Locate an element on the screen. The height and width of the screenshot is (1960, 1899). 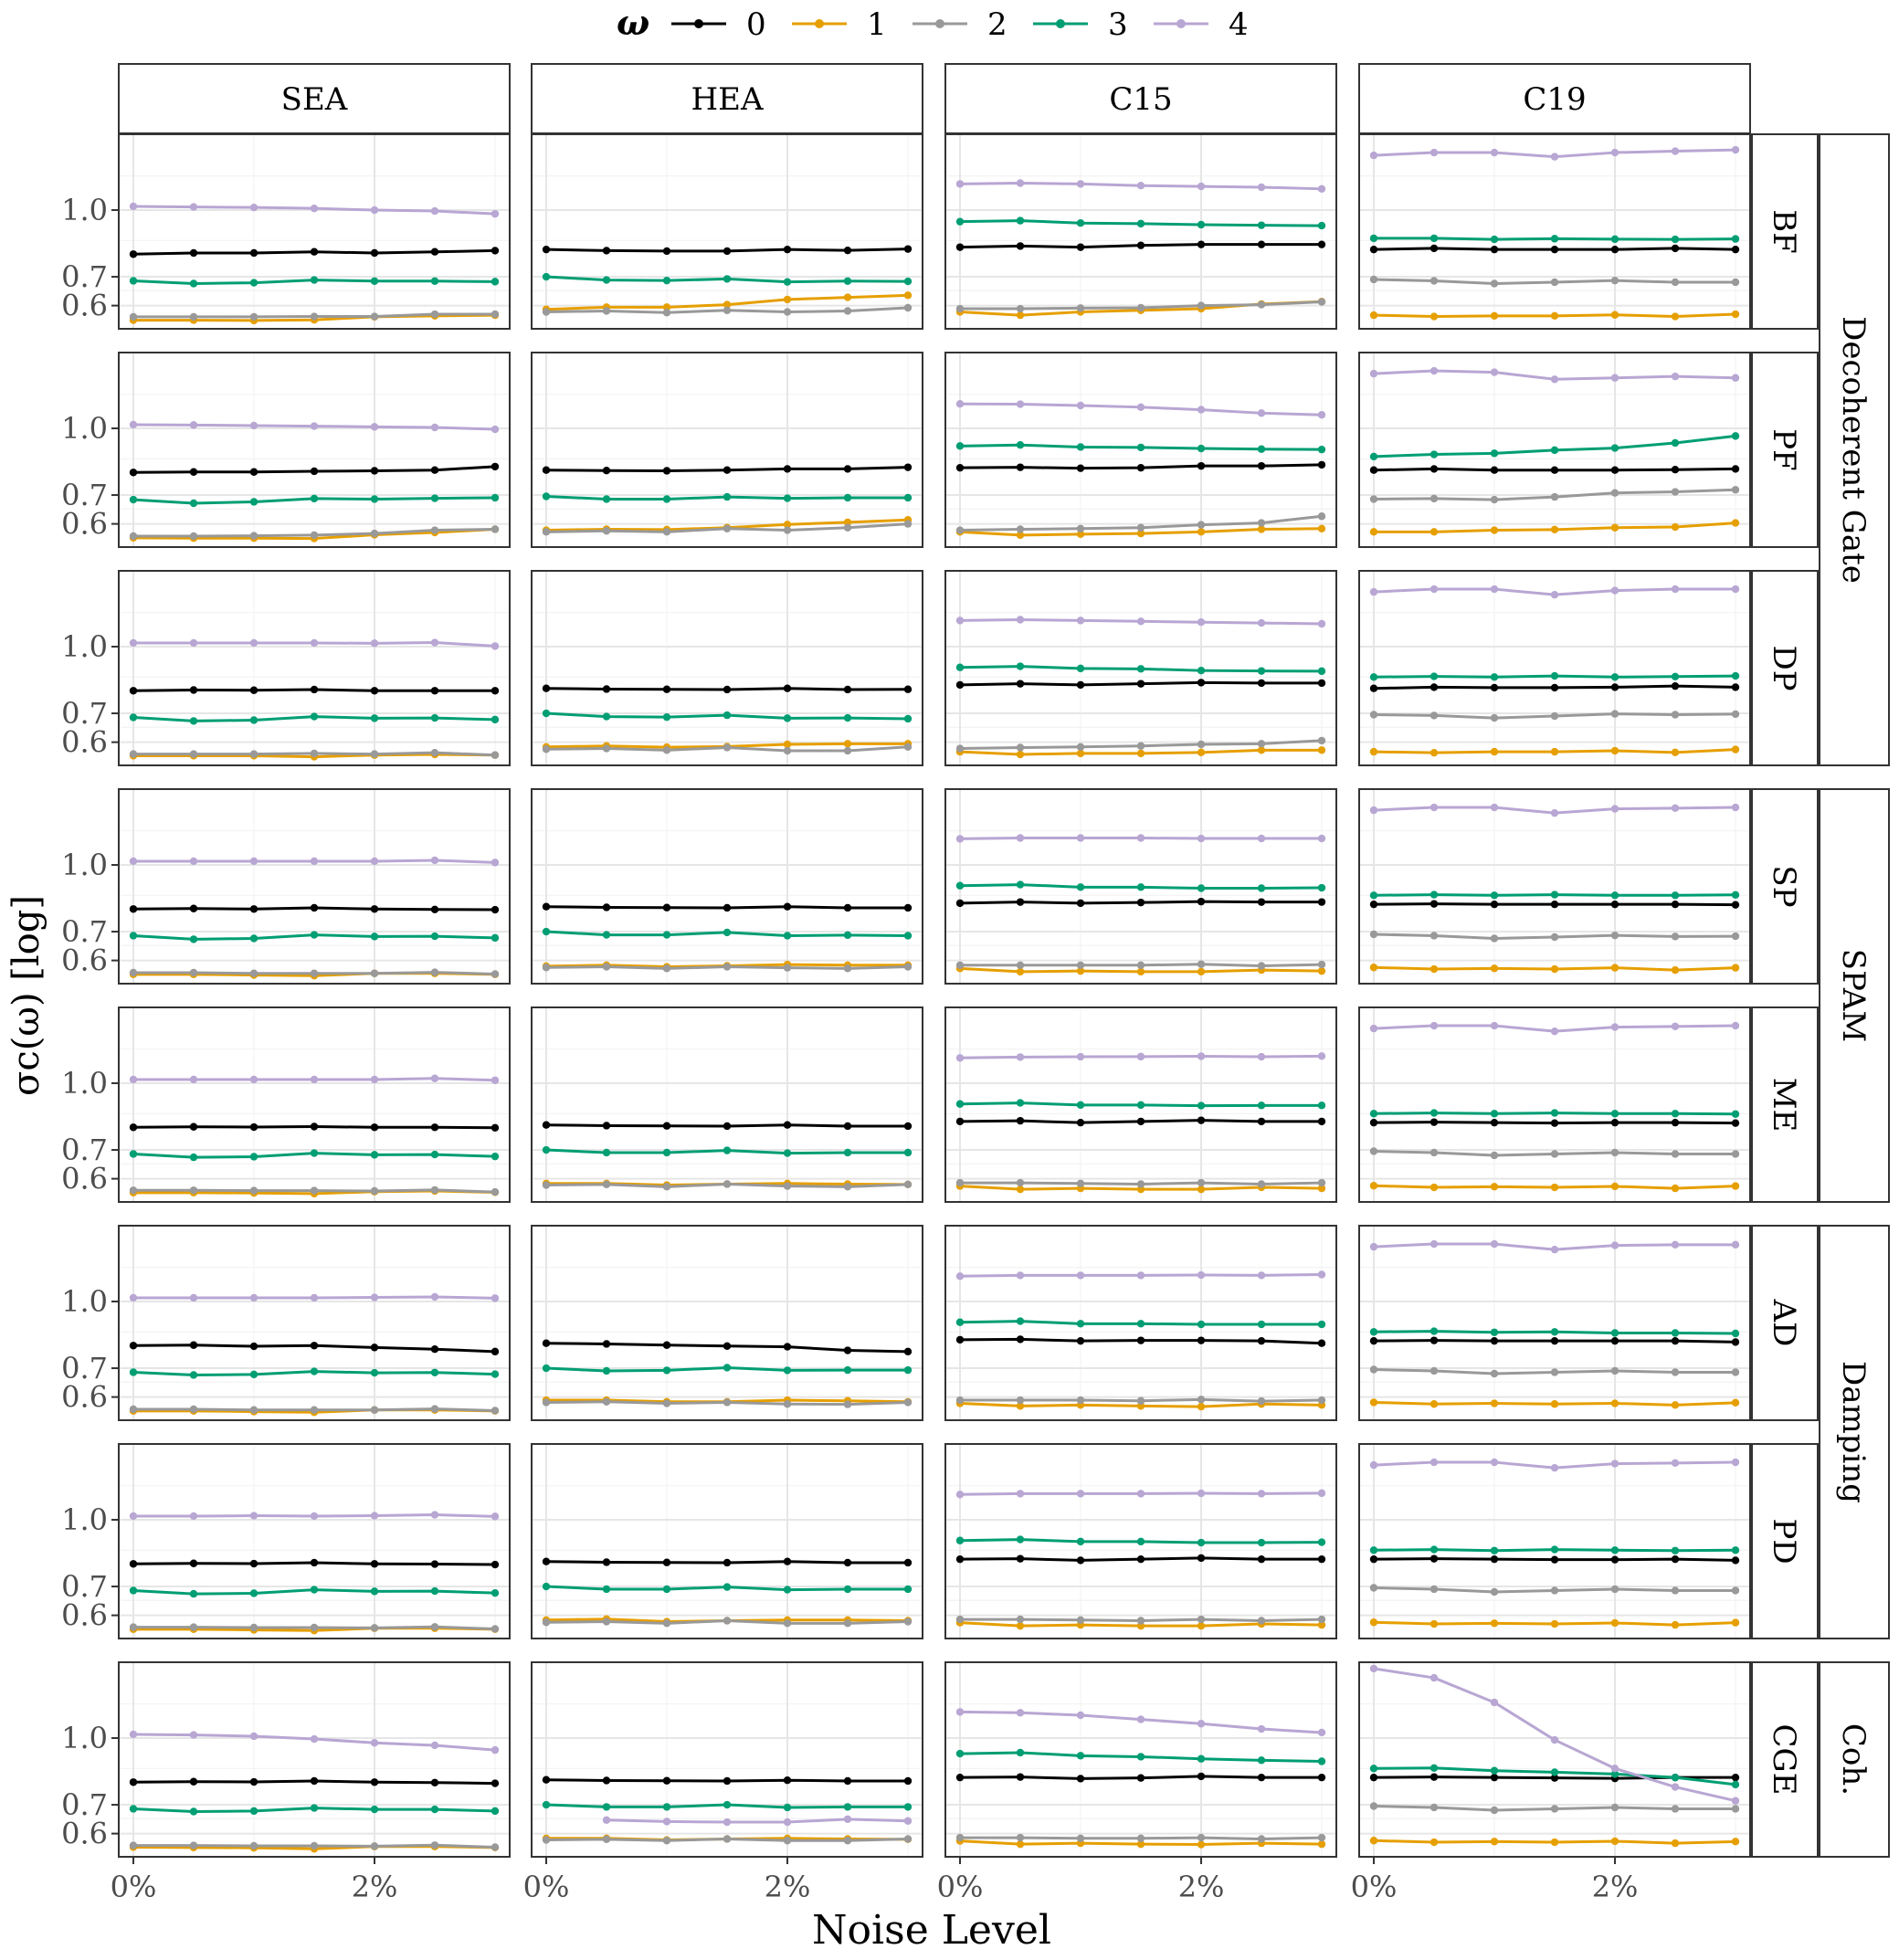
legend: ω 0 1 2 3 4 is located at coordinates (933, 22).